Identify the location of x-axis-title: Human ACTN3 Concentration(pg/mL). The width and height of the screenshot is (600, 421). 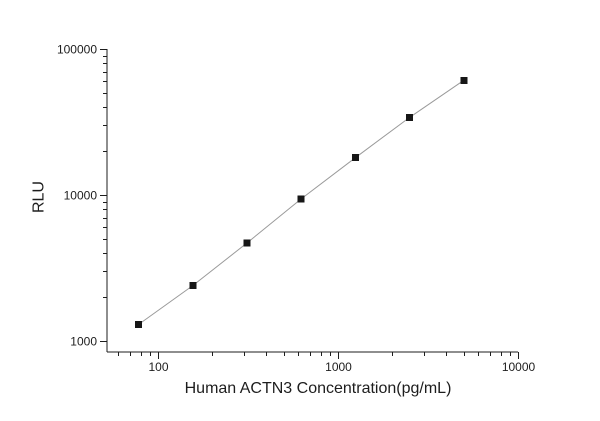
(318, 388).